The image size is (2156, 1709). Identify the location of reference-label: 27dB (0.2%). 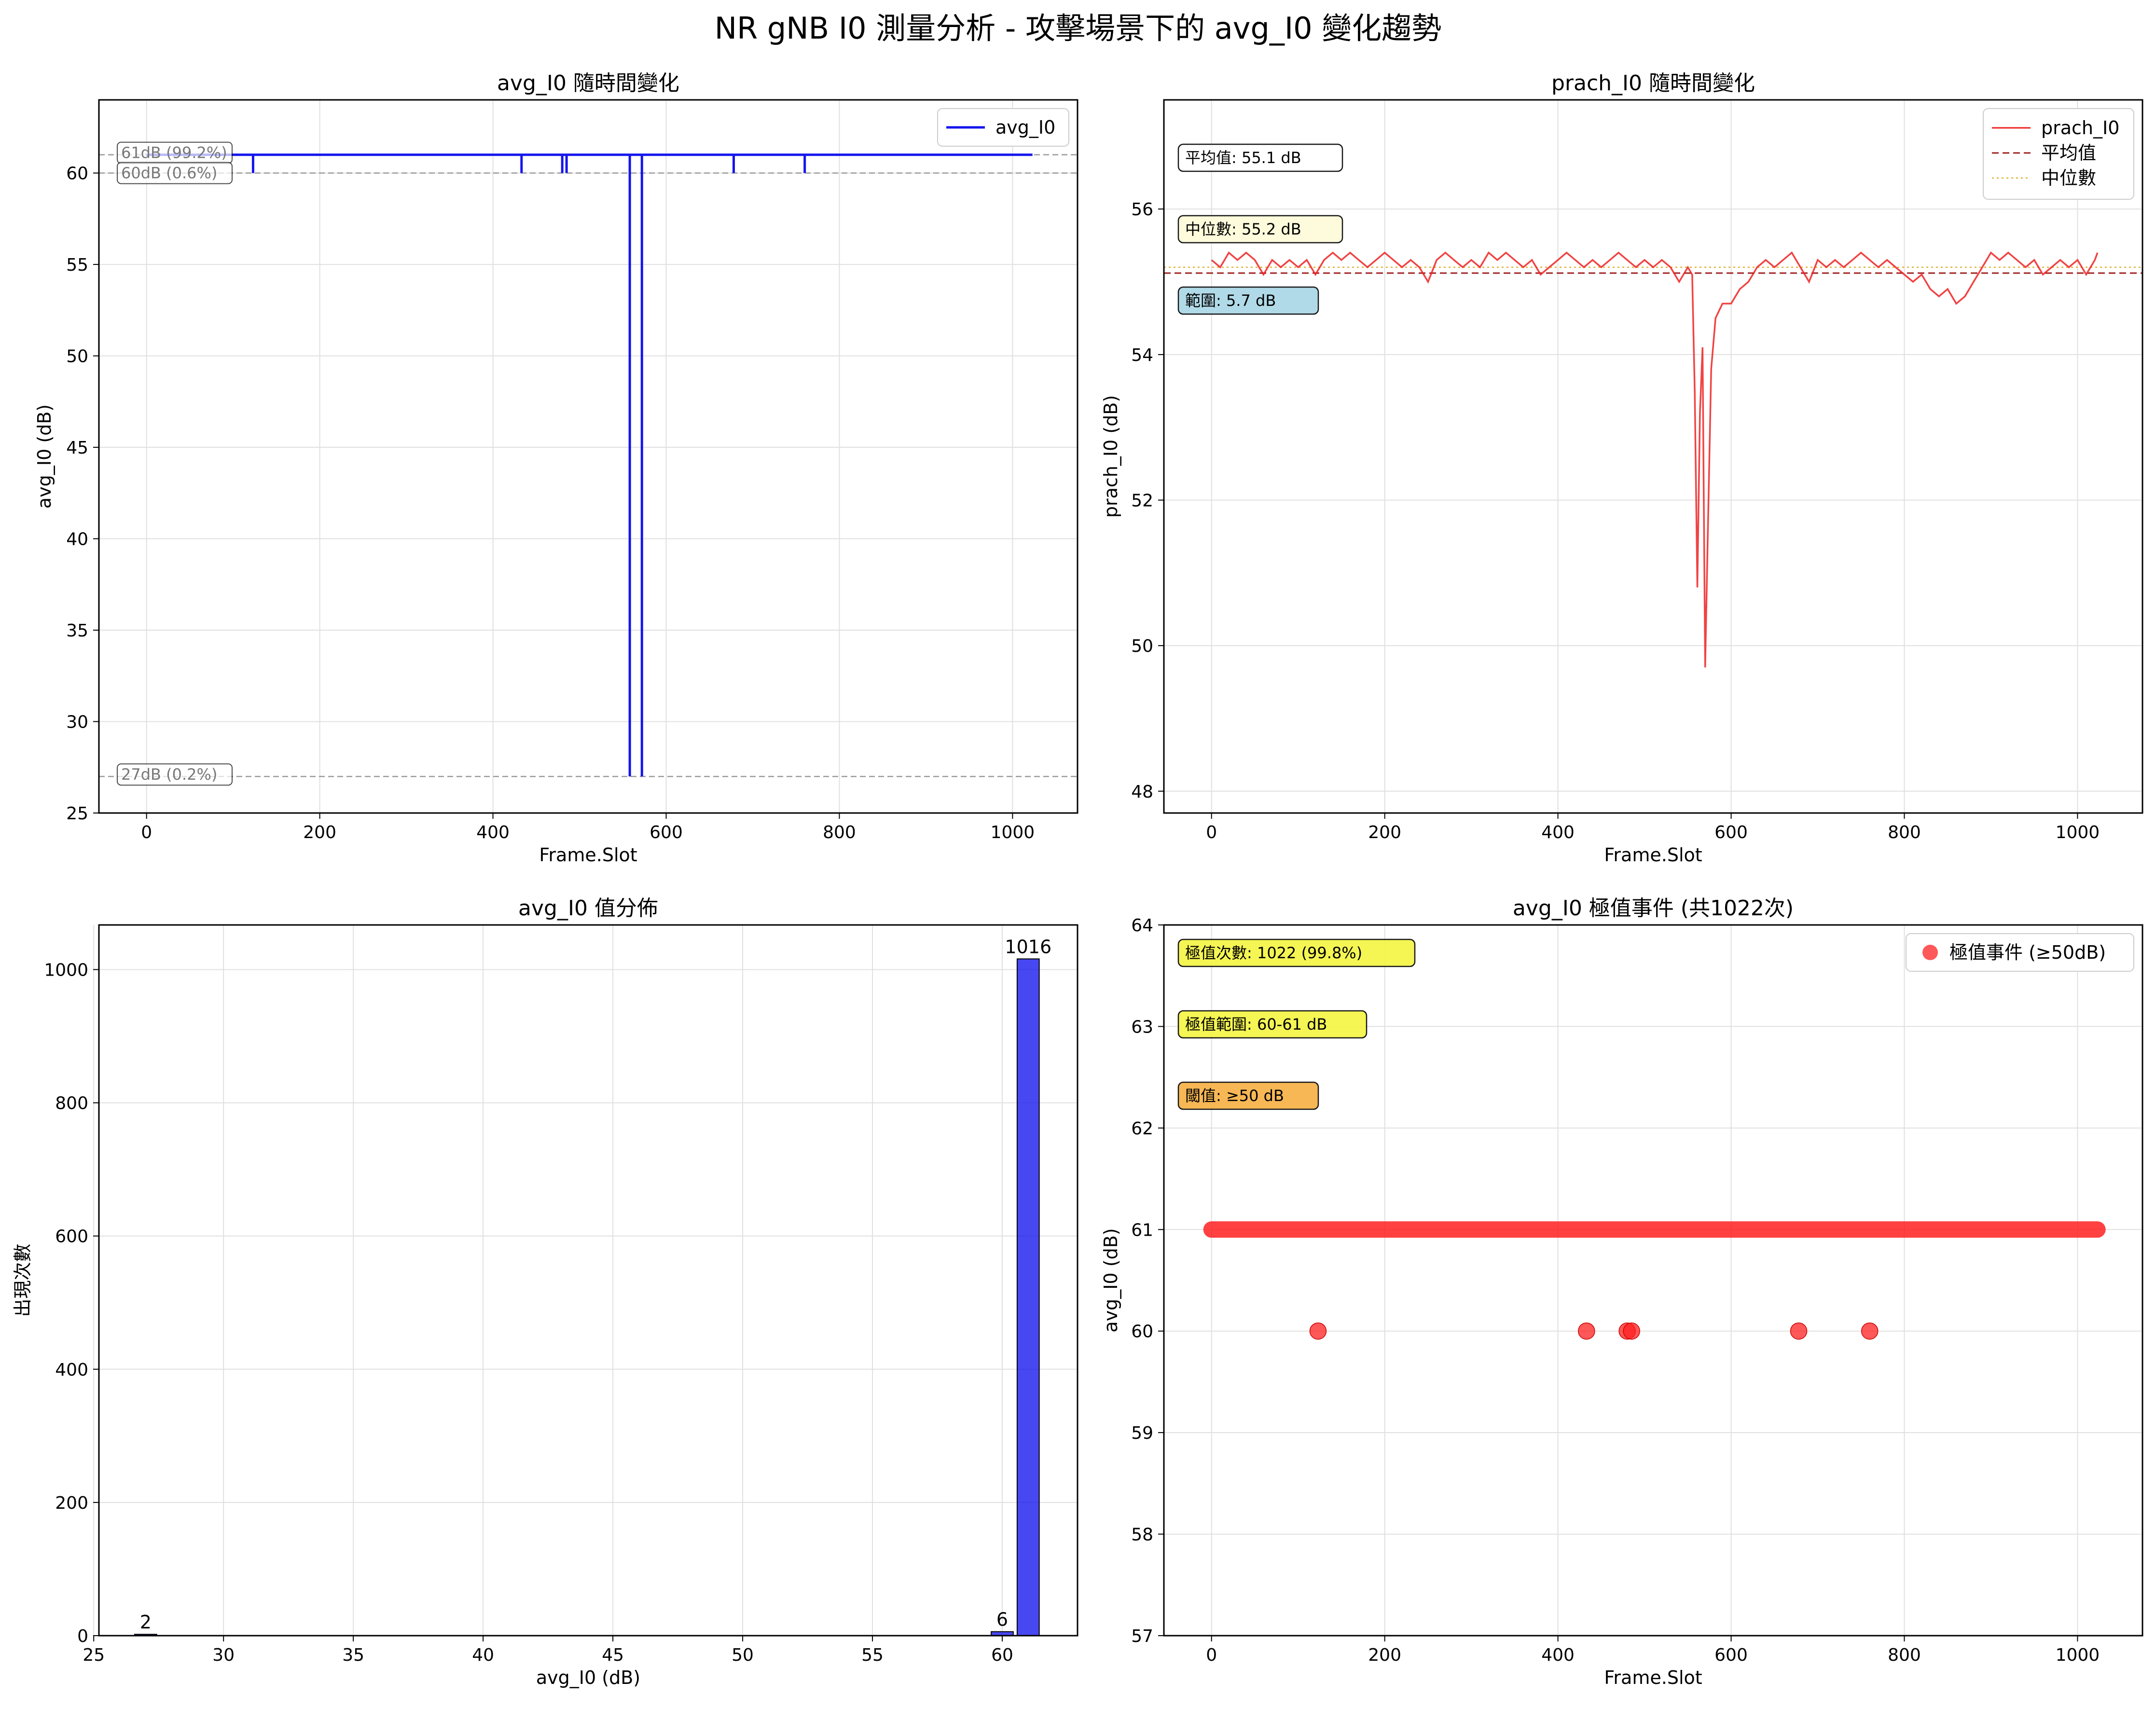
(169, 774).